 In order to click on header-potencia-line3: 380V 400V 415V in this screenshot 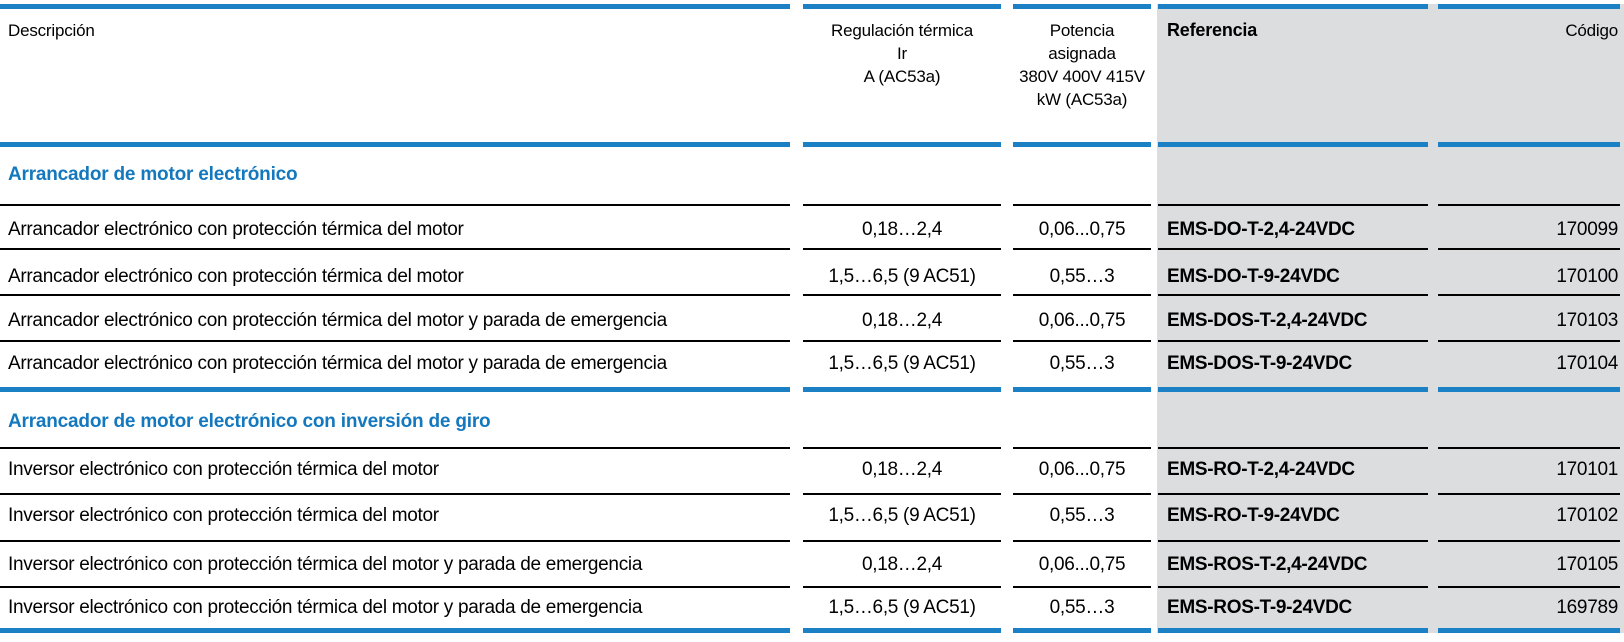, I will do `click(1082, 76)`.